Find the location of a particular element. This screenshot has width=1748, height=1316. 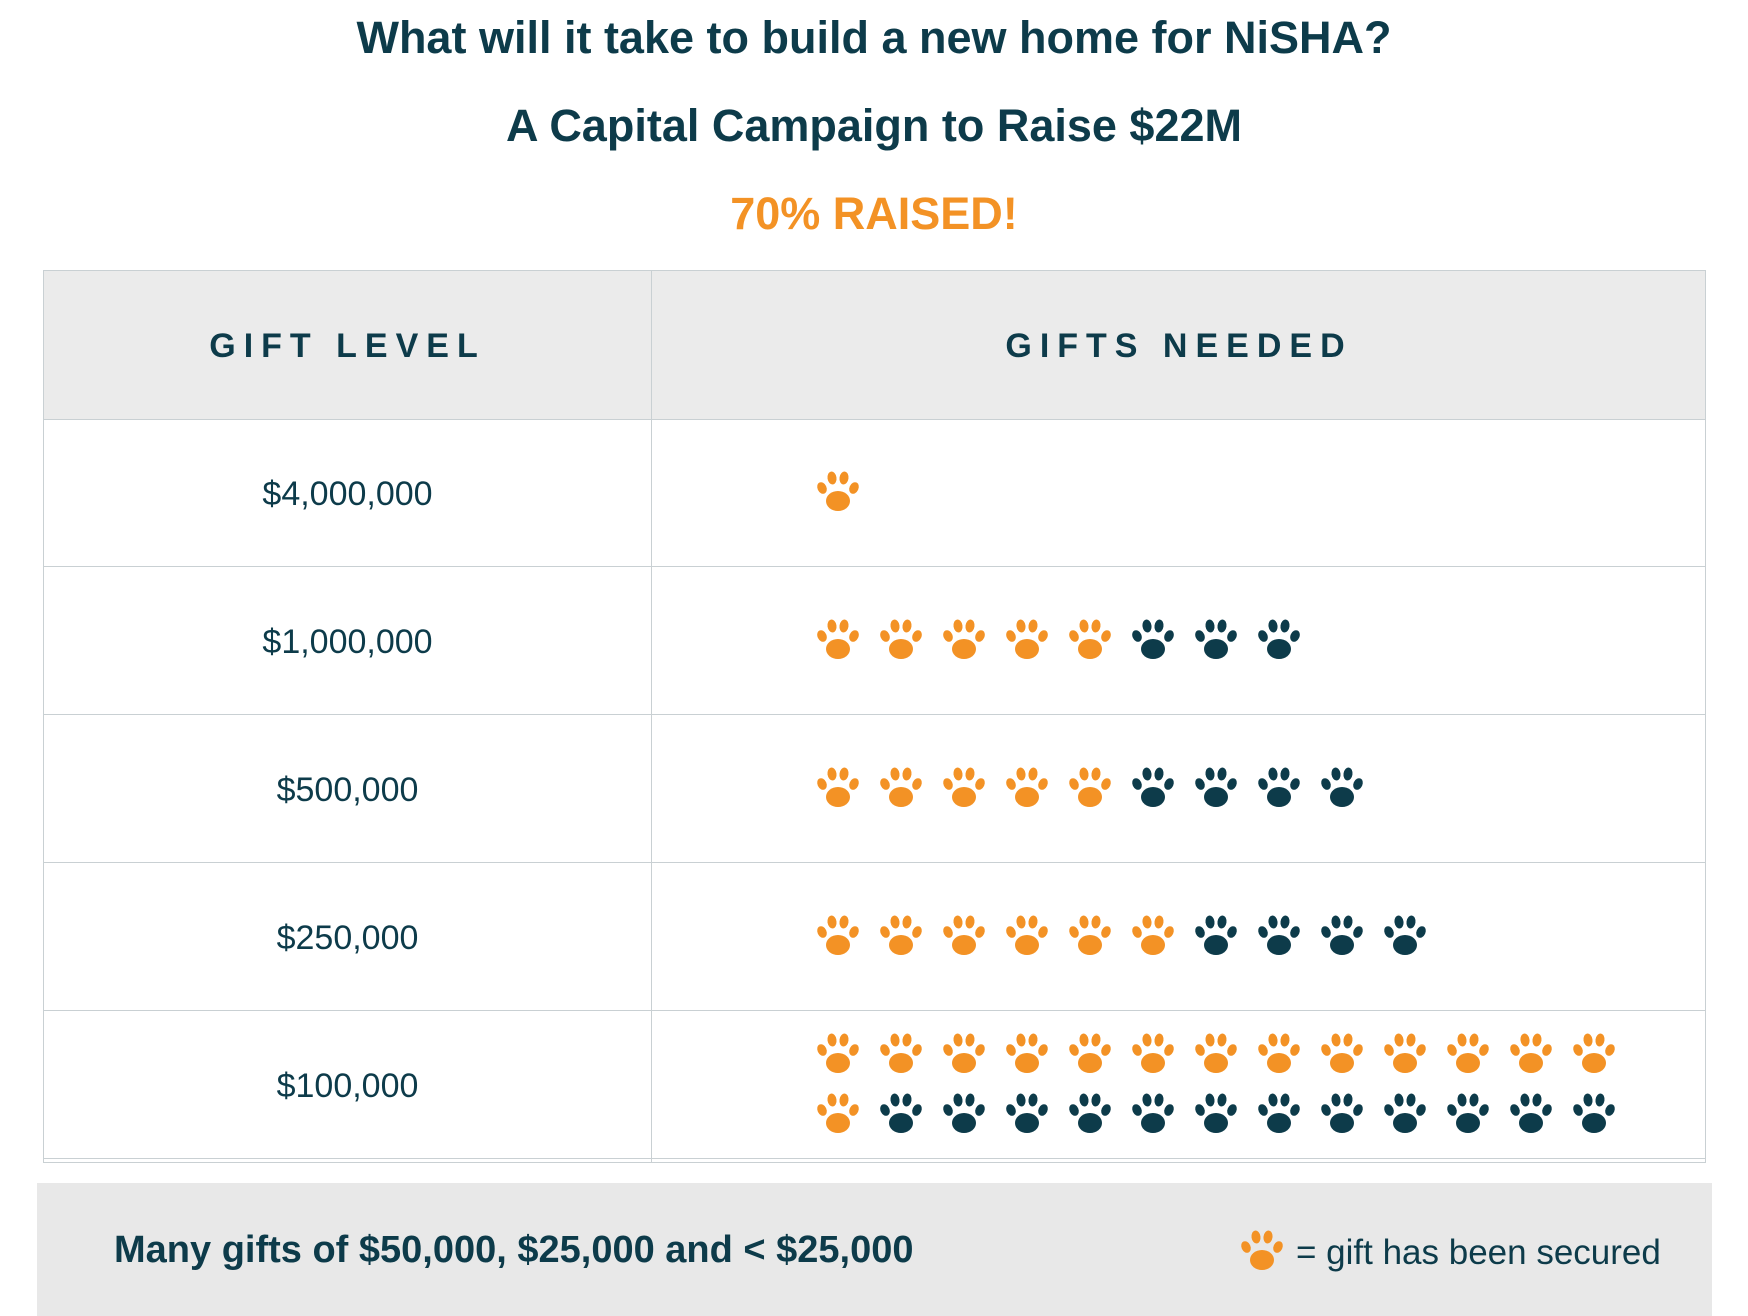

gift-level-amount: $500,000 is located at coordinates (347, 790).